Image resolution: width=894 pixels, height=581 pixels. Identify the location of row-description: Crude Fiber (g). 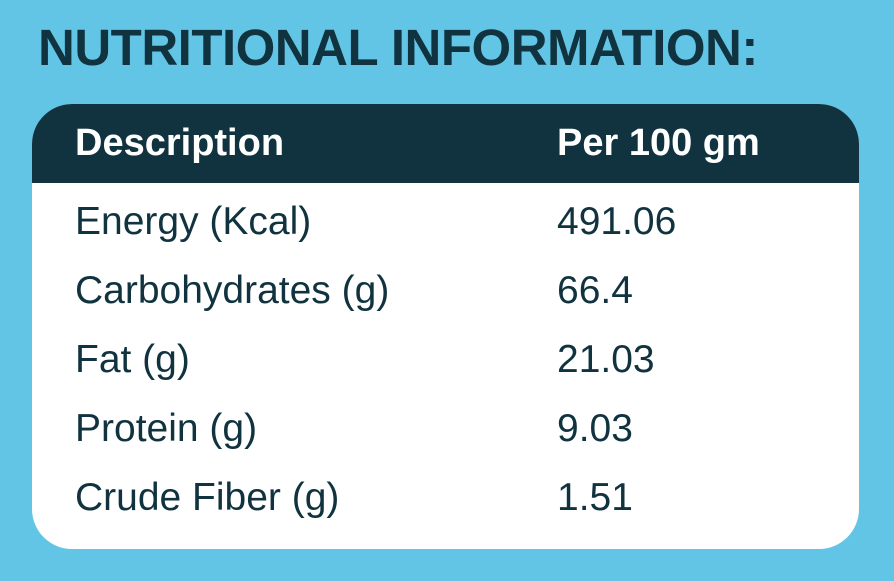
(207, 497).